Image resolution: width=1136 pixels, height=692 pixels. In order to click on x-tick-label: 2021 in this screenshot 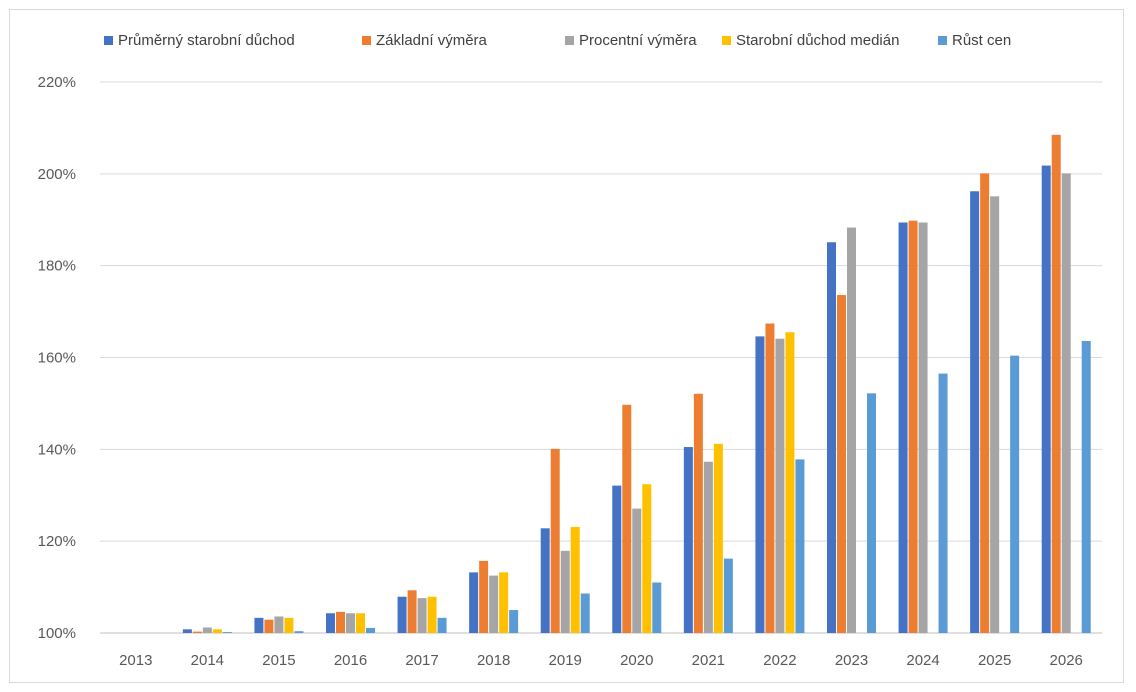, I will do `click(708, 660)`.